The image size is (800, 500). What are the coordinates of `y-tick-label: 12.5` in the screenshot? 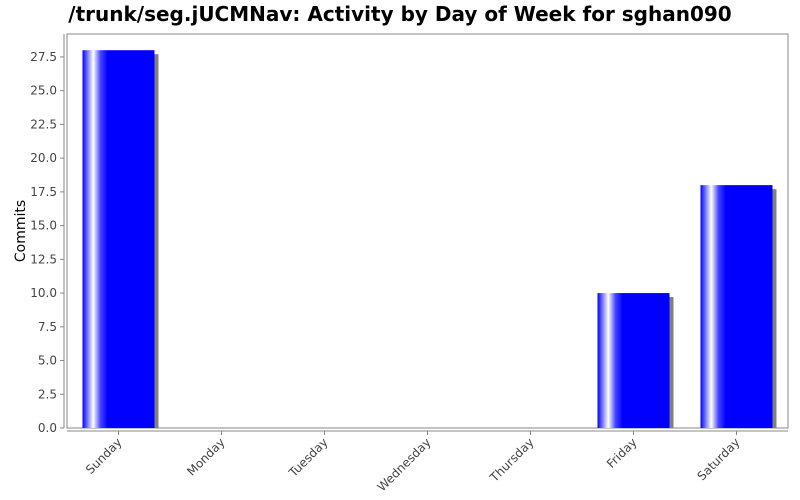 It's located at (43, 259).